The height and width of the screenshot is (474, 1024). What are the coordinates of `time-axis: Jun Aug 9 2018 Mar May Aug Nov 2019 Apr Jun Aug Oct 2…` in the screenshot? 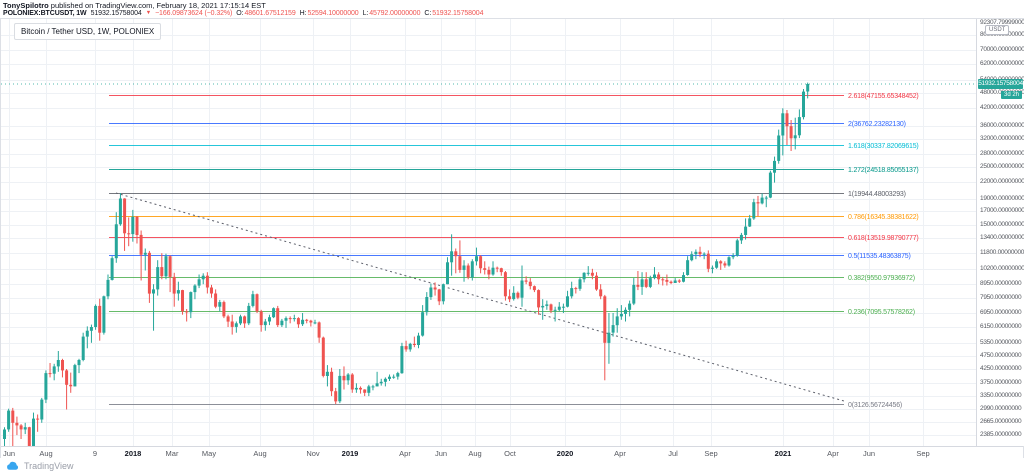 It's located at (512, 452).